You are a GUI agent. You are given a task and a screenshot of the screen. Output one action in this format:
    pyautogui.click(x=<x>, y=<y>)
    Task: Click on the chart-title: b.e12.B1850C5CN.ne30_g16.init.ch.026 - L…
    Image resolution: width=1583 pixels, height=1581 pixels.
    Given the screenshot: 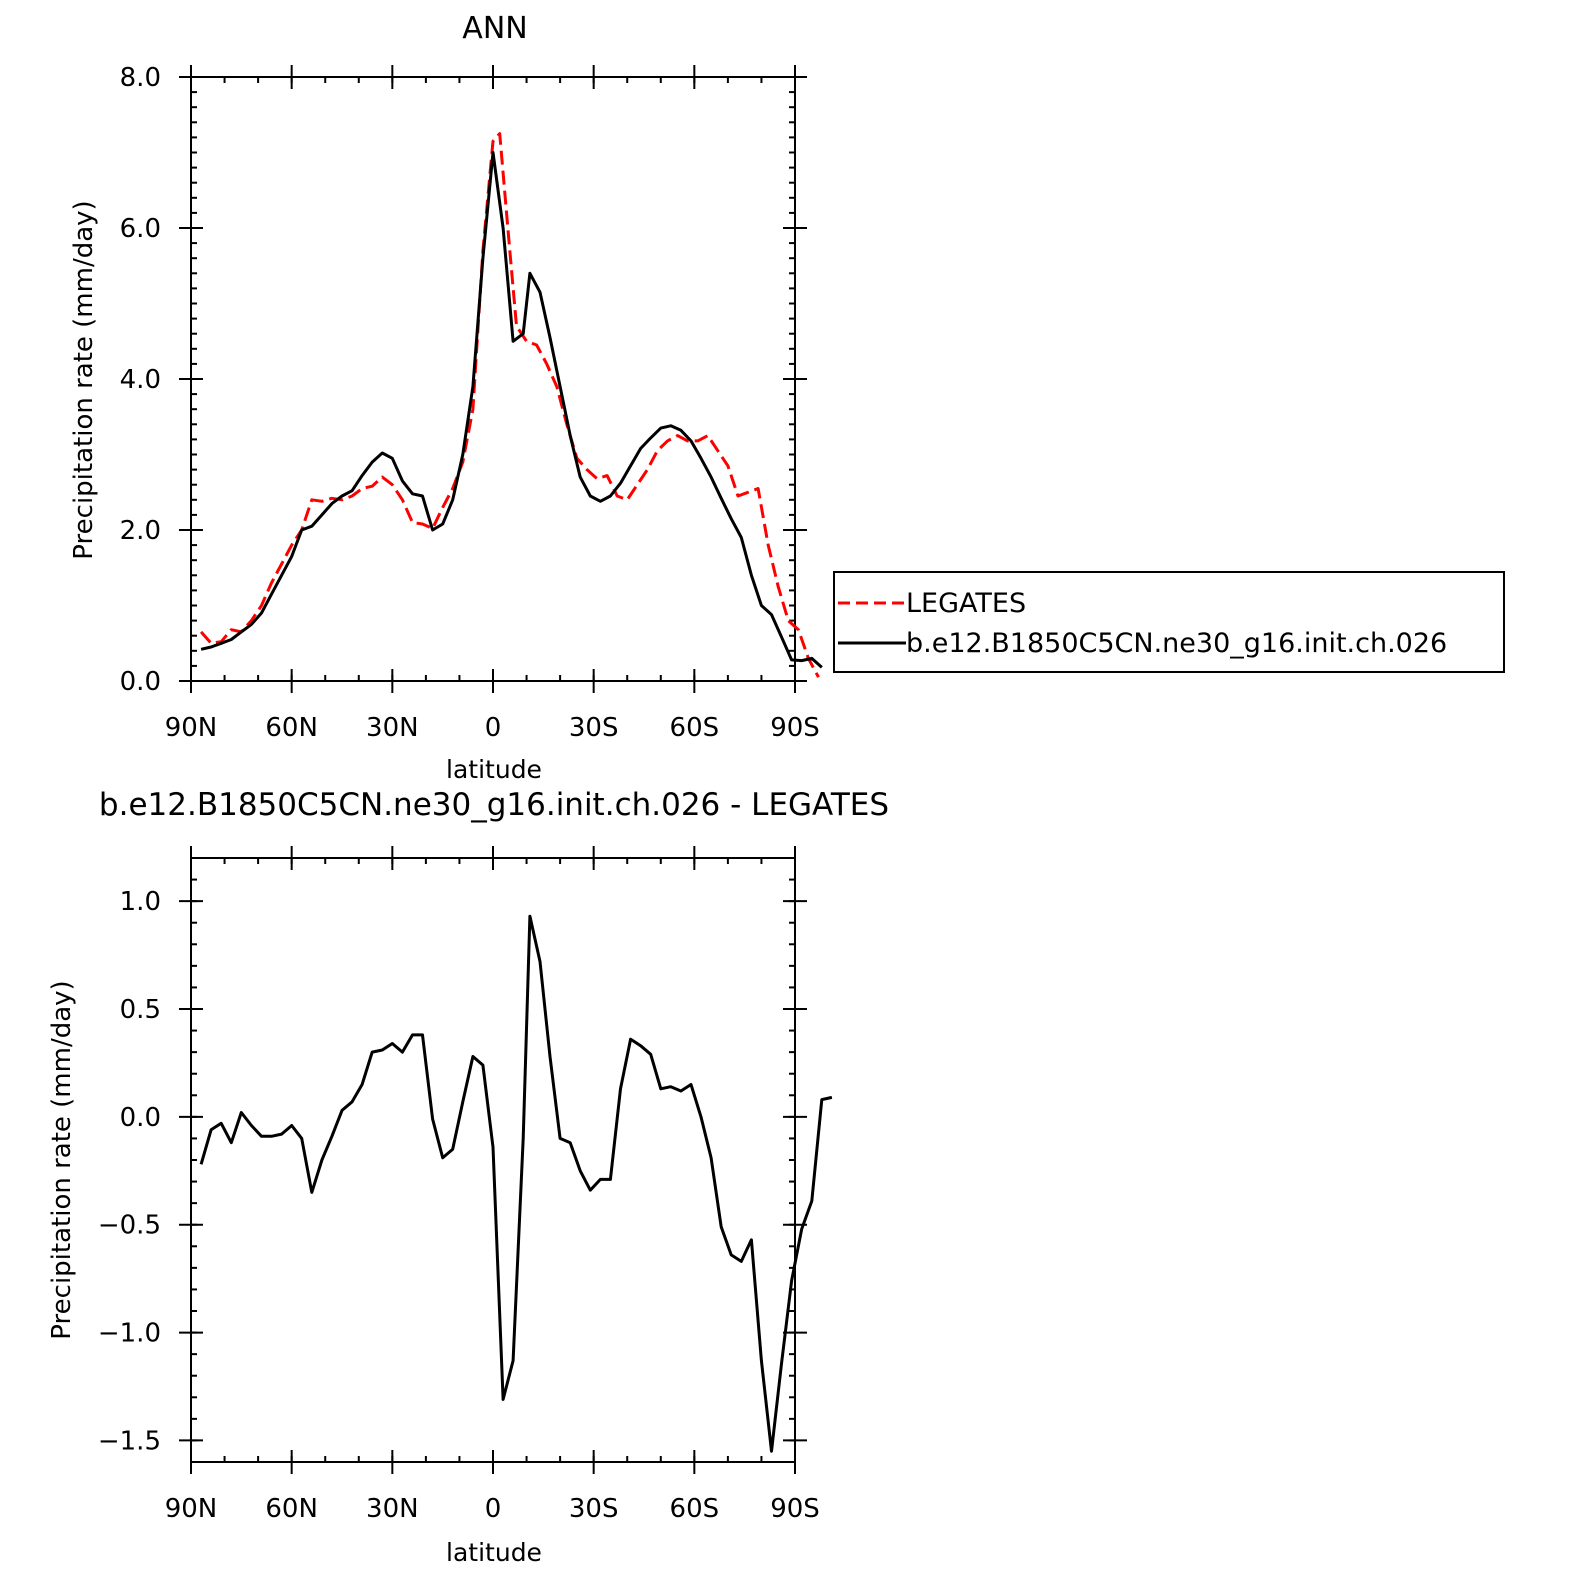 What is the action you would take?
    pyautogui.click(x=494, y=805)
    